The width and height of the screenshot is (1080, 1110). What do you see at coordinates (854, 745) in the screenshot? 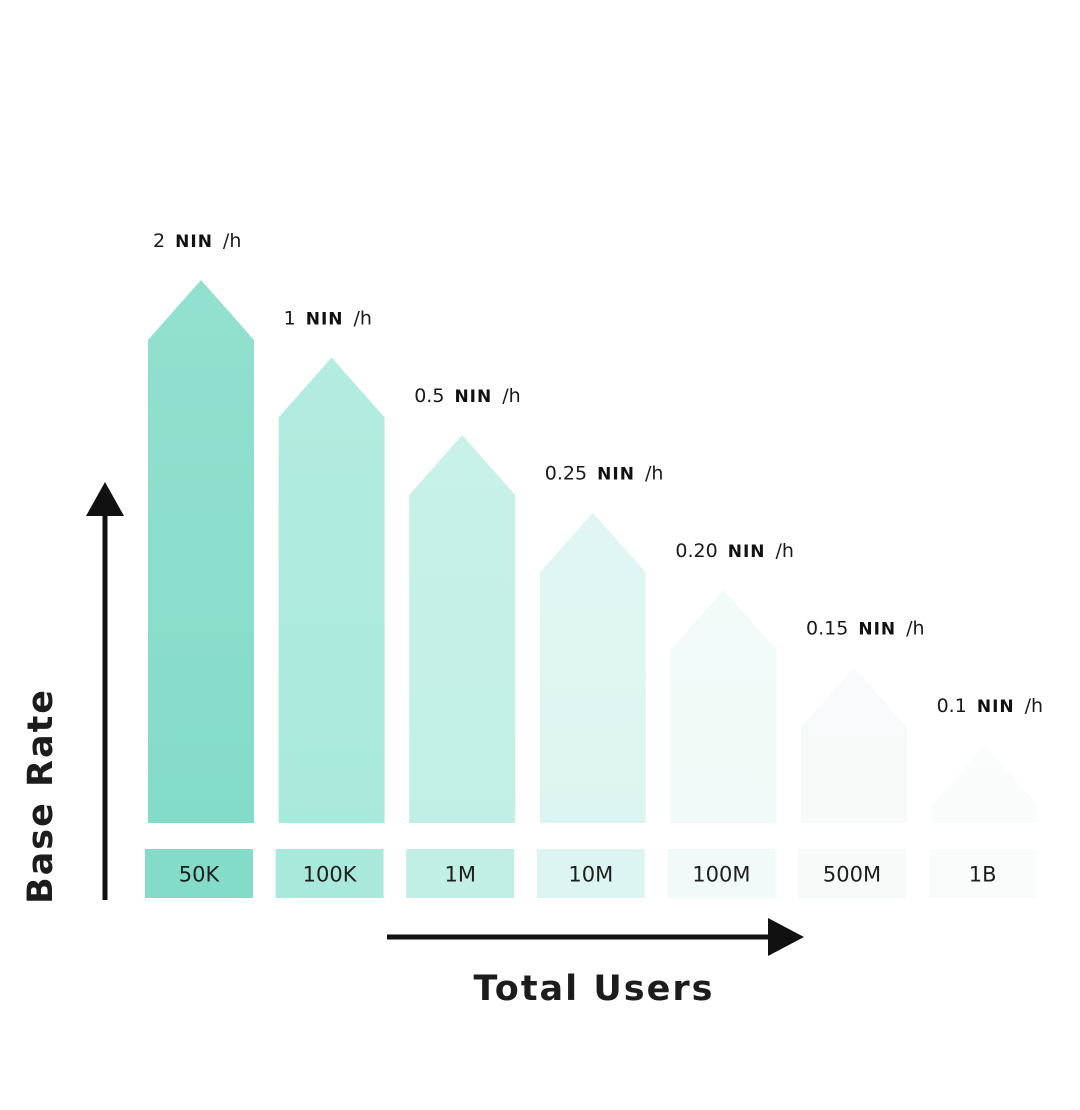
I see `bar-500m` at bounding box center [854, 745].